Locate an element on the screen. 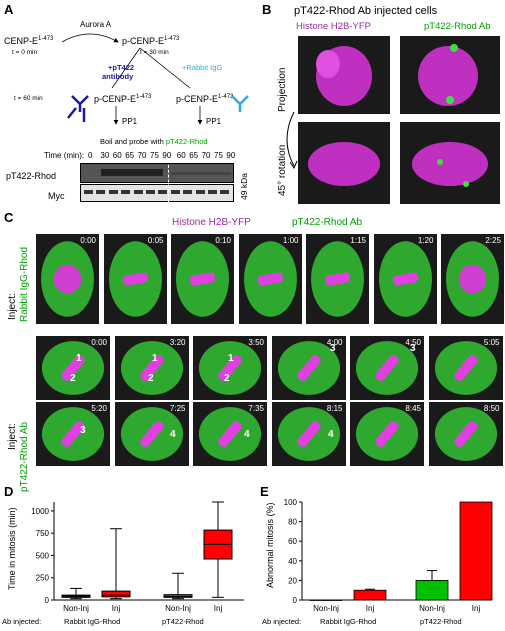  pcenp-left: p-CENP-E1-473 is located at coordinates (123, 99).